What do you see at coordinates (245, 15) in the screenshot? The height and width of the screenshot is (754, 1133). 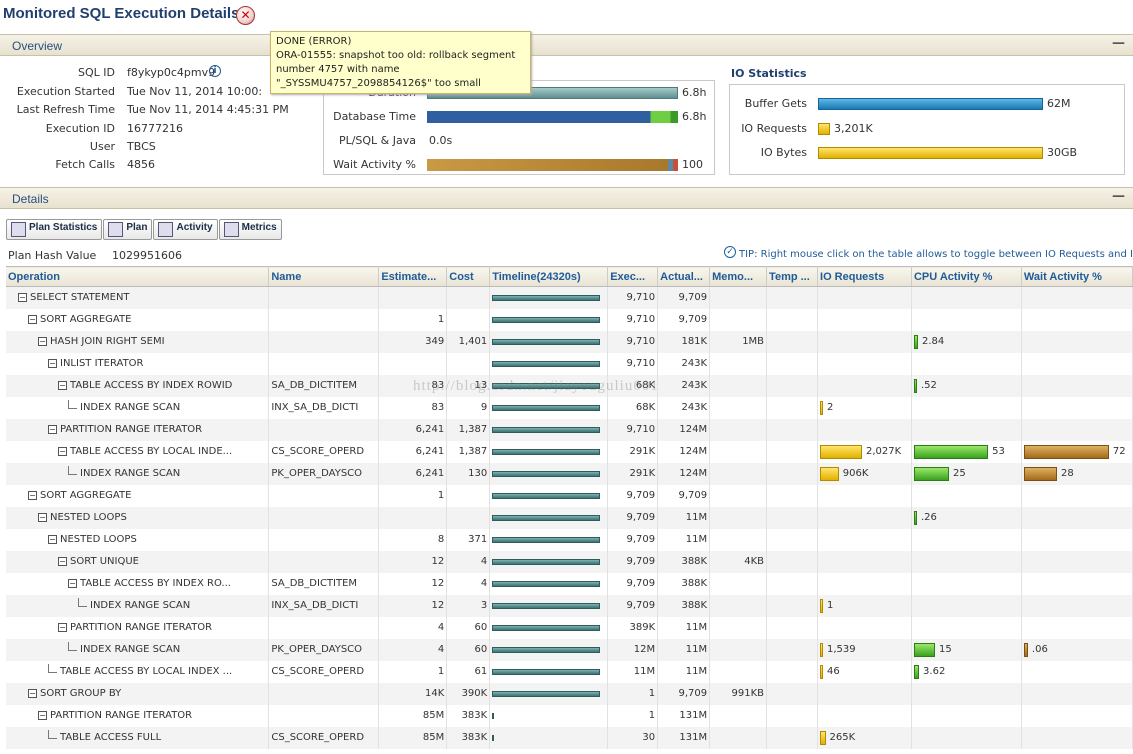 I see `close-icon: ✕` at bounding box center [245, 15].